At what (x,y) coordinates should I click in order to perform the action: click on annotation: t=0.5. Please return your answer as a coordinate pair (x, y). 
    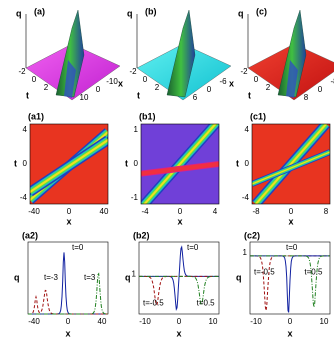
    Looking at the image, I should click on (206, 302).